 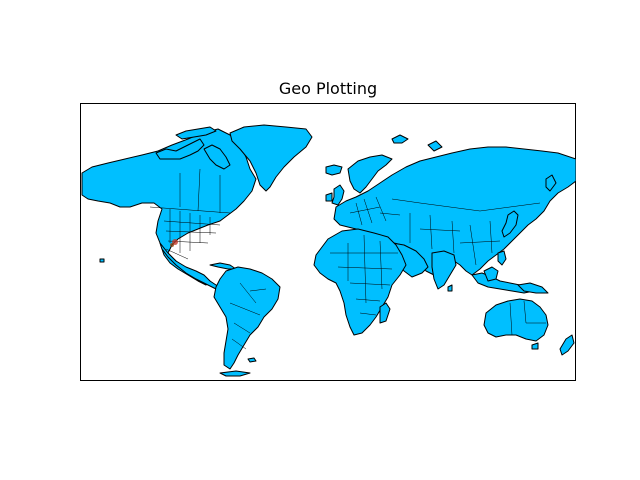 I want to click on ireland, so click(x=329, y=197).